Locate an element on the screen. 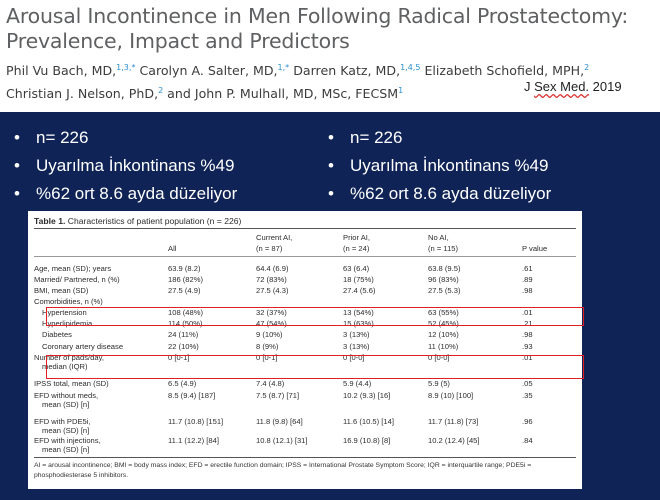 The height and width of the screenshot is (500, 660). bullet-text: n= 226 is located at coordinates (62, 137).